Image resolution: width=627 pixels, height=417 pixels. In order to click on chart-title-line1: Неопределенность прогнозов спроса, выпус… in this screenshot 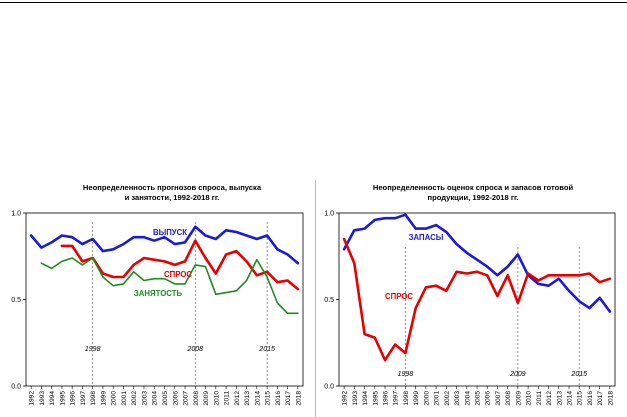, I will do `click(172, 187)`.